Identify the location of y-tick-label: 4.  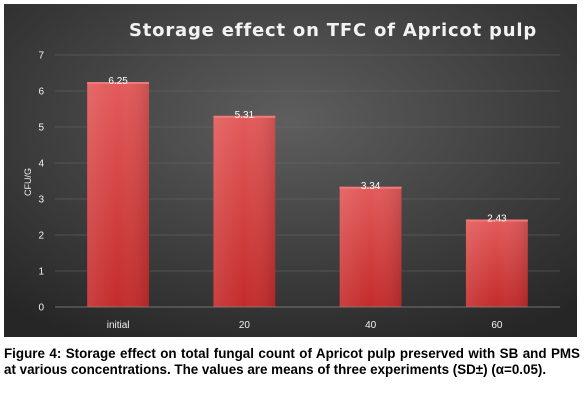
(41, 164).